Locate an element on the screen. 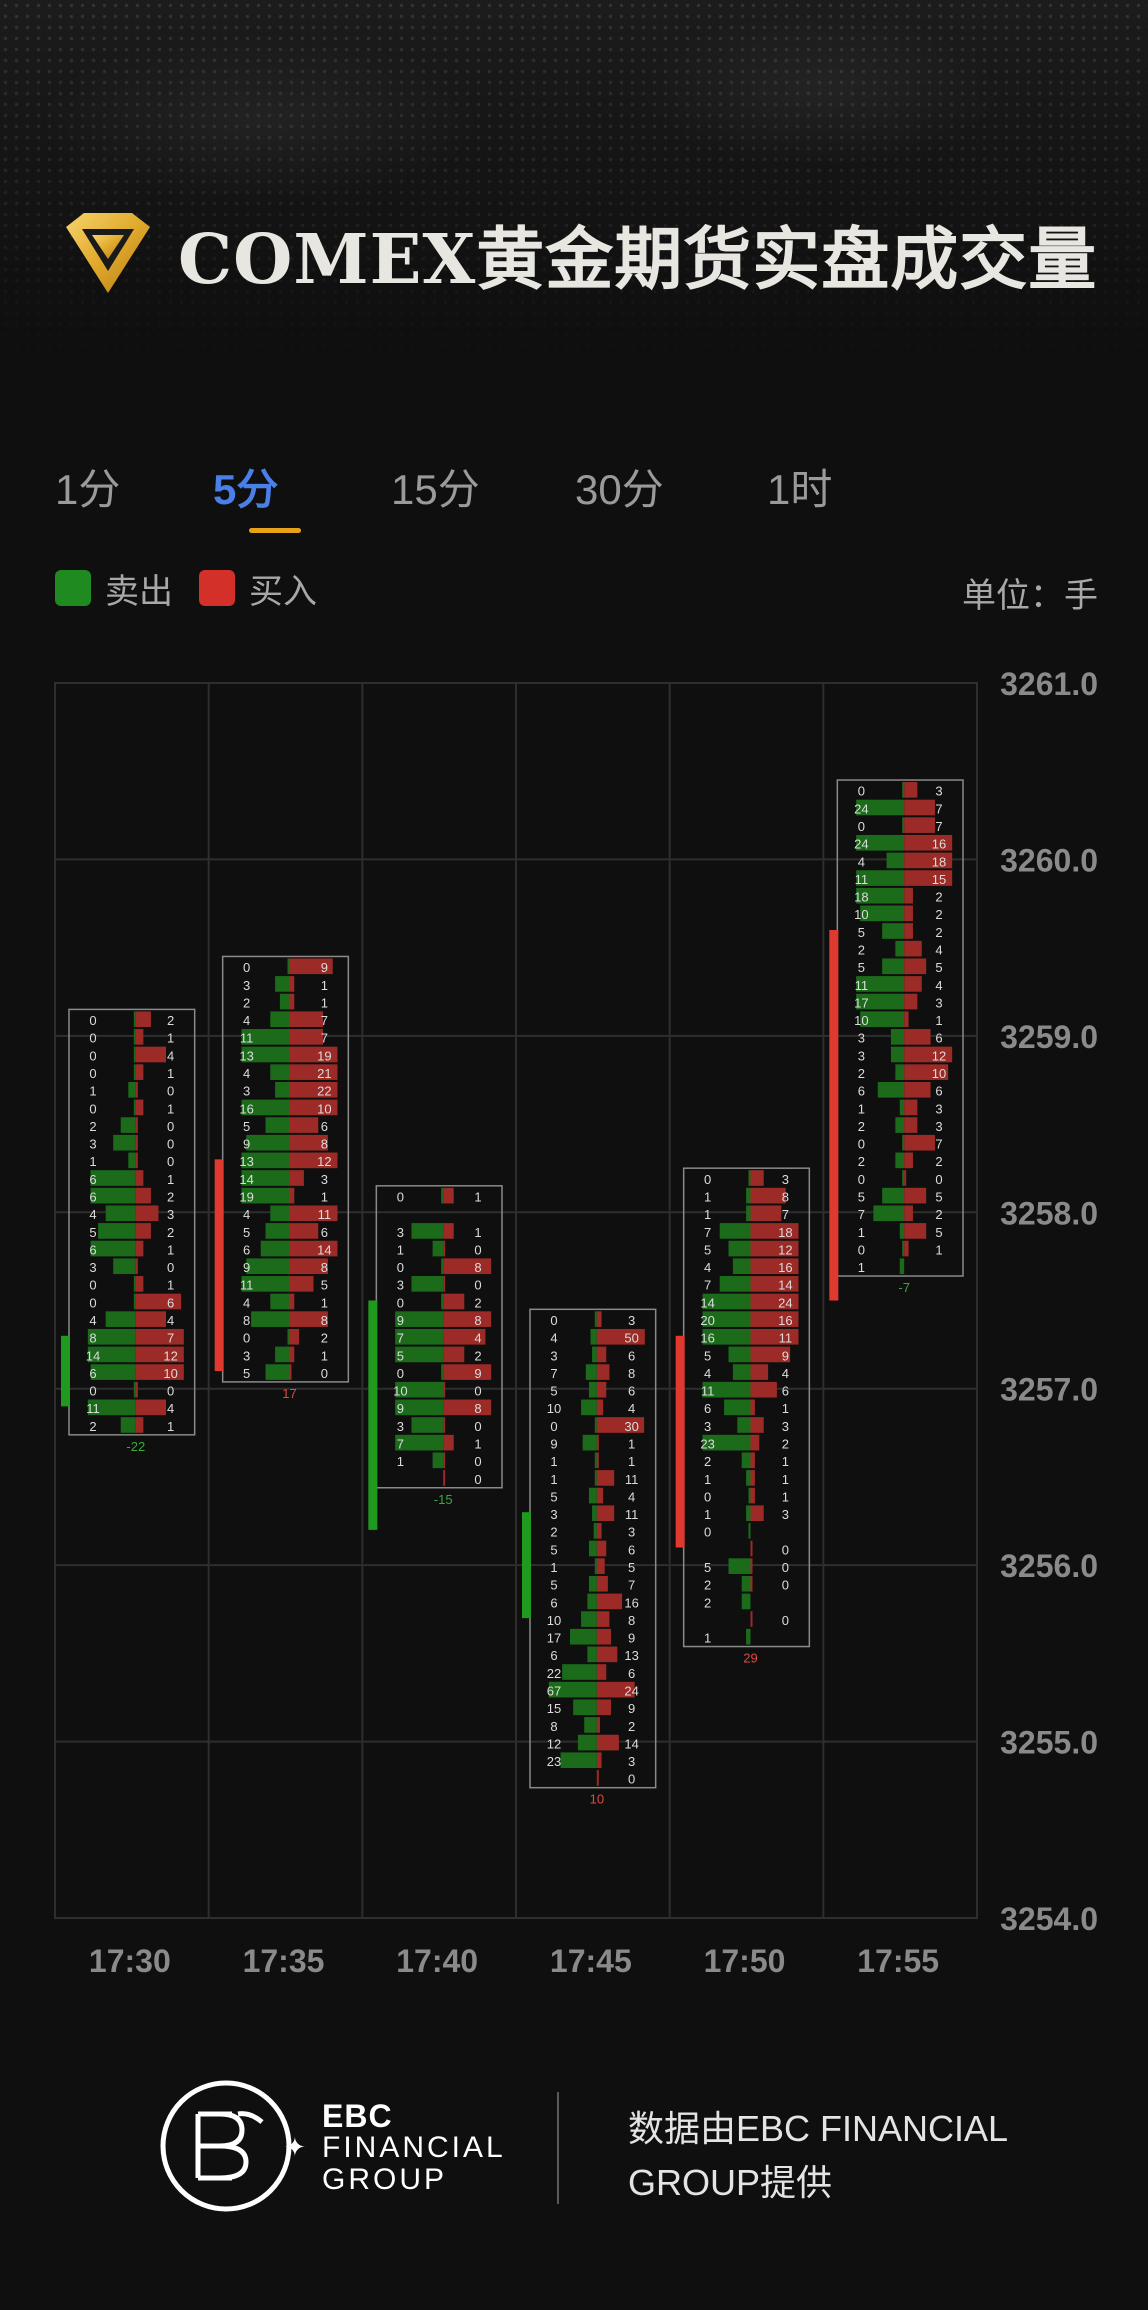 This screenshot has height=2310, width=1148. delta-label: -7 is located at coordinates (904, 1287).